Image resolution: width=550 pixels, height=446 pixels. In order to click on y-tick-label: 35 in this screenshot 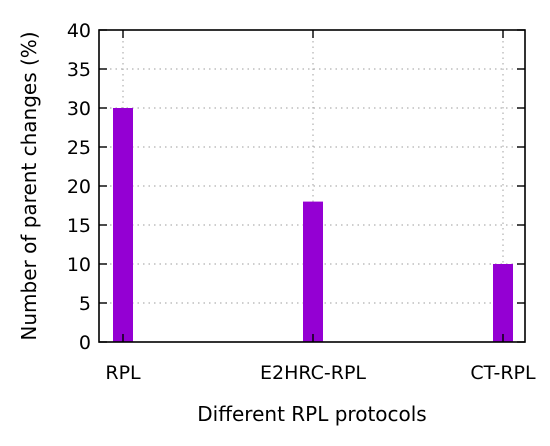, I will do `click(79, 70)`.